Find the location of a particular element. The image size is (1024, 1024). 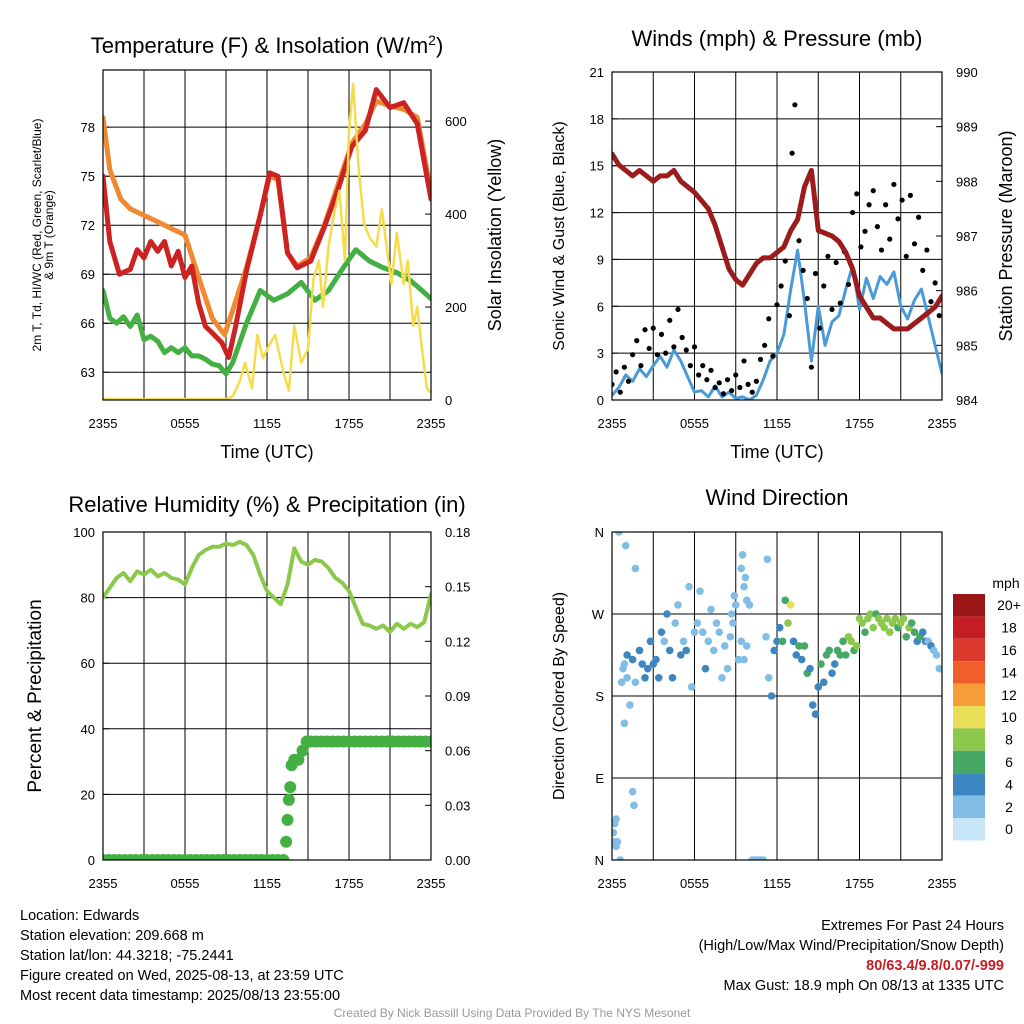

y2-tick-label: 987 is located at coordinates (967, 236).